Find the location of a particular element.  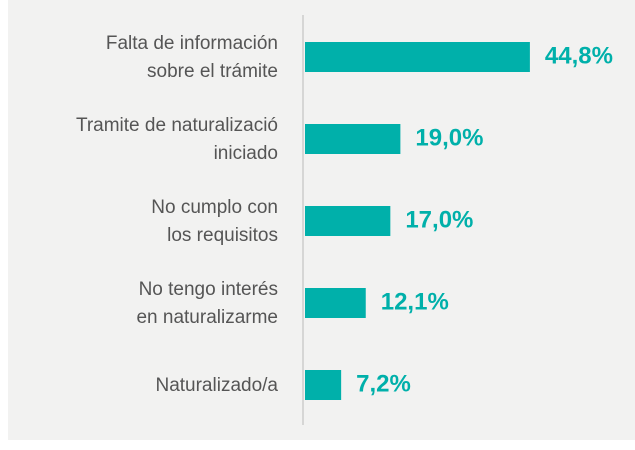

category-label: No tengo interés is located at coordinates (208, 289).